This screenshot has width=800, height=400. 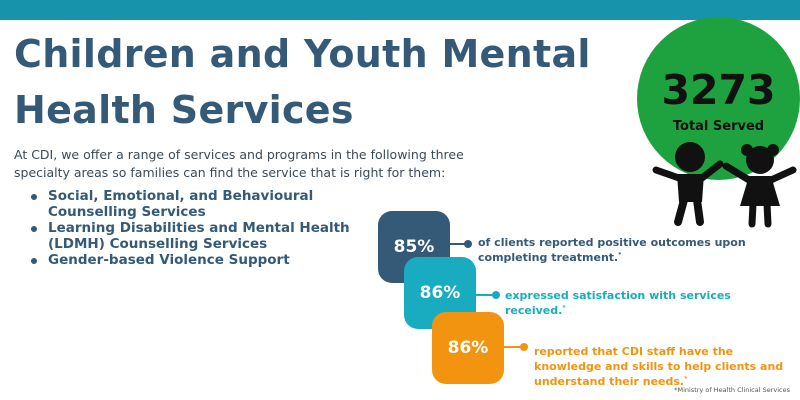 What do you see at coordinates (718, 126) in the screenshot?
I see `total-served-label: Total Served` at bounding box center [718, 126].